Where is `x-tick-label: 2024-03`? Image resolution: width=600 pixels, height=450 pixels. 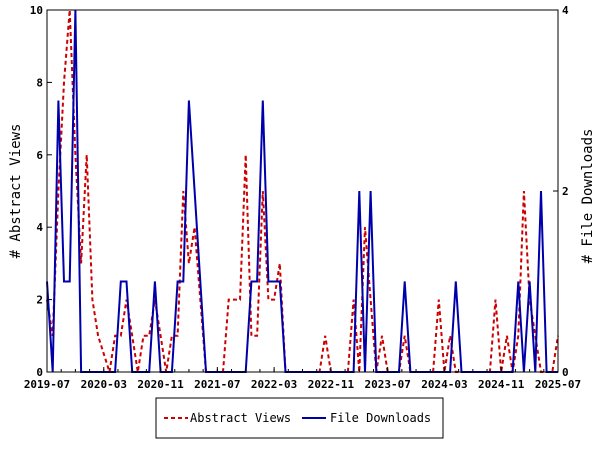 x-tick-label: 2024-03 is located at coordinates (444, 384).